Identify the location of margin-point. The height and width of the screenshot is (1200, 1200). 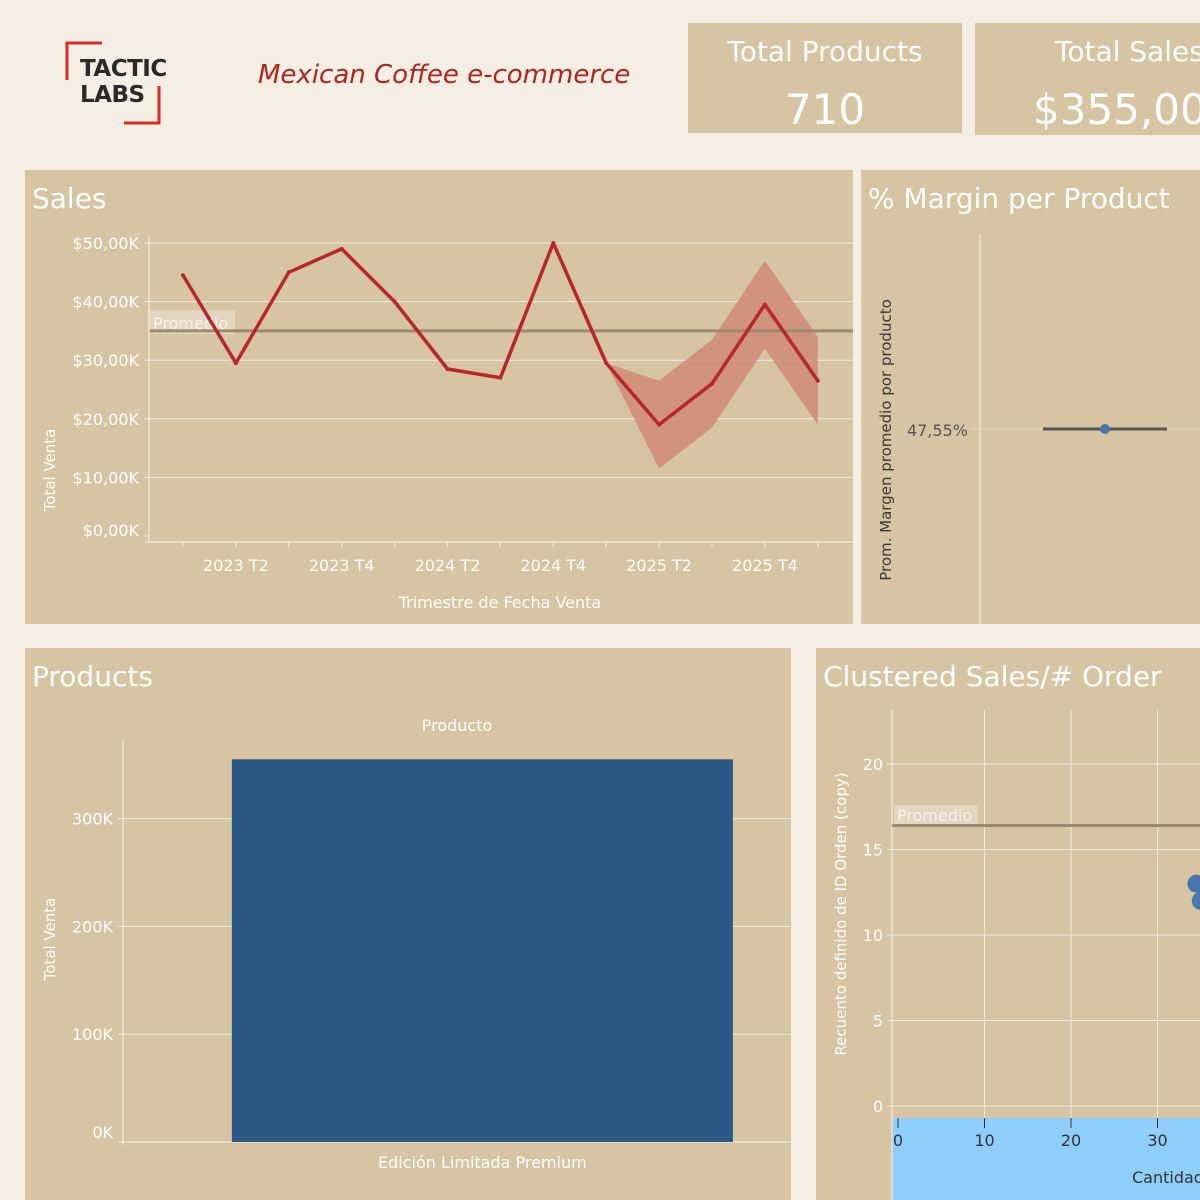
(1105, 429).